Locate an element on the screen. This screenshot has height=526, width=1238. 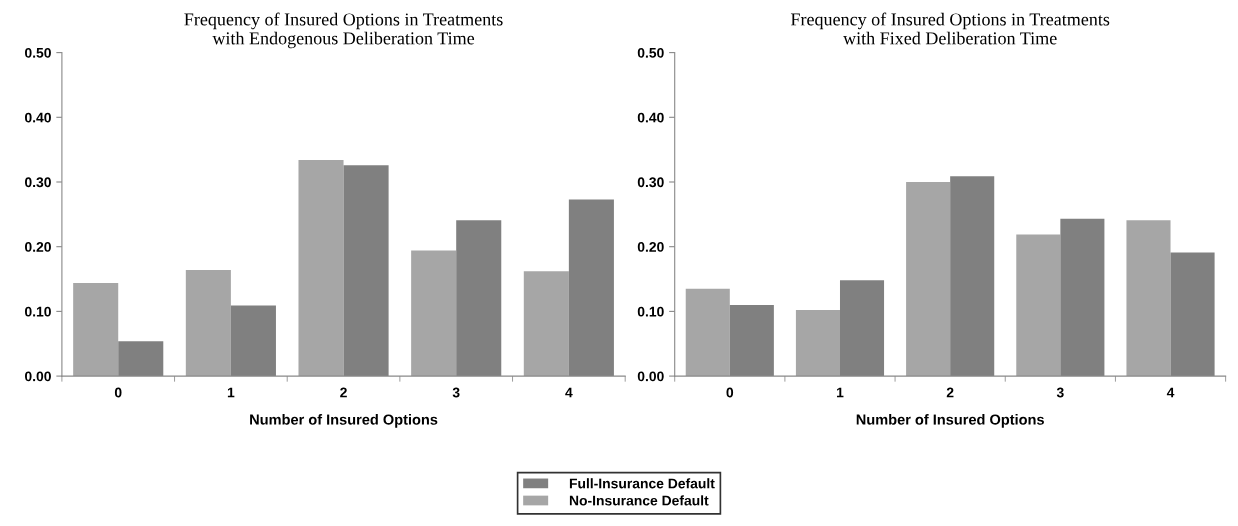
chart-title: Frequency of Insured Options in Treatments with Endogenous Deliberation Time is located at coordinates (343, 30).